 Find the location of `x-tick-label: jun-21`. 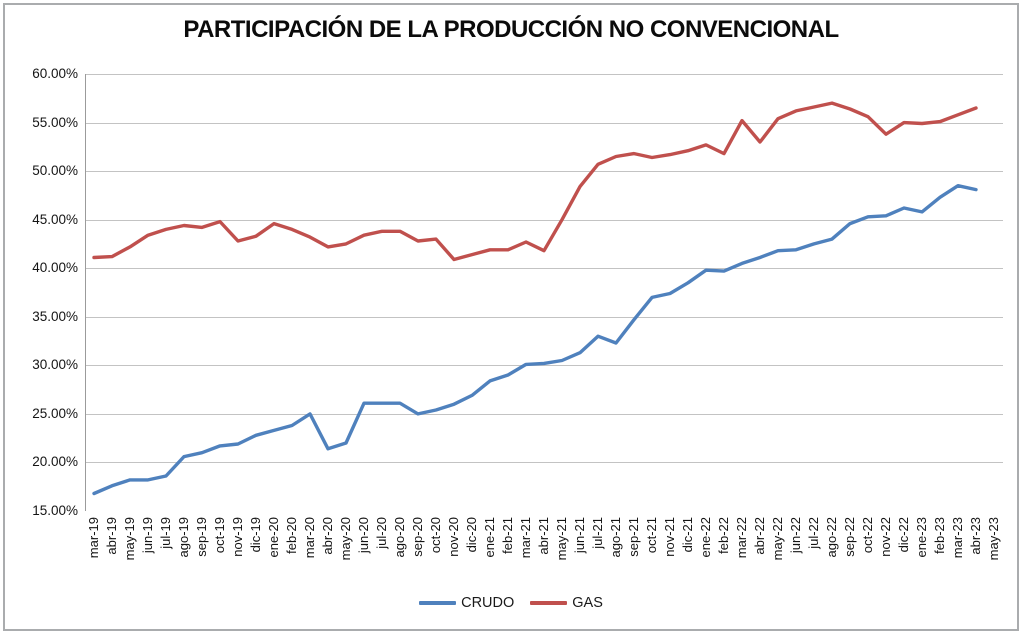

x-tick-label: jun-21 is located at coordinates (579, 535).